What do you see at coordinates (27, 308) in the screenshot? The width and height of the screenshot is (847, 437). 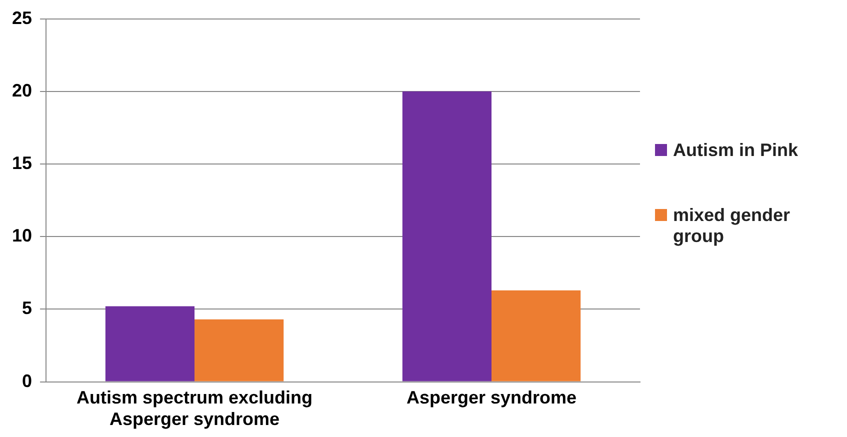 I see `y-tick-label: 5` at bounding box center [27, 308].